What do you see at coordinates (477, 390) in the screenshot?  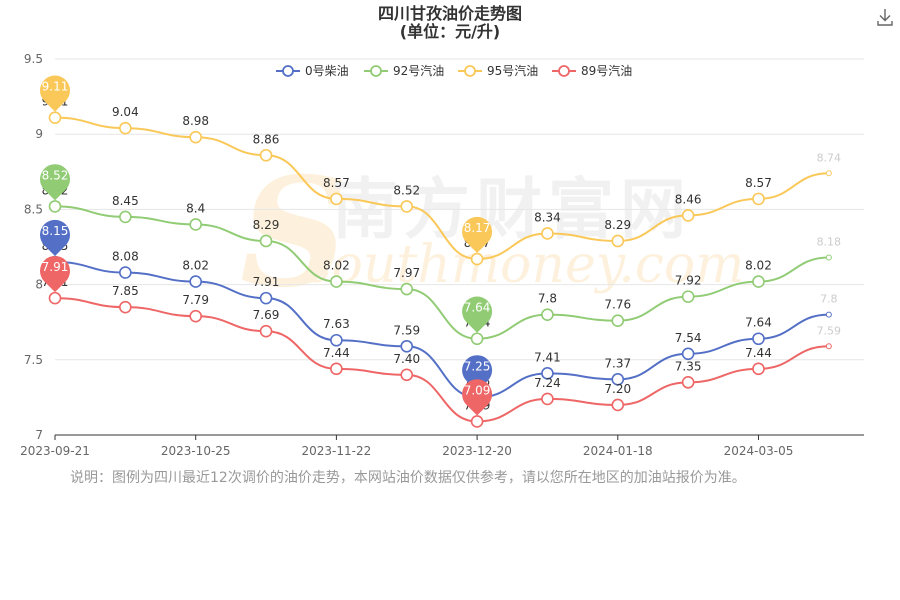 I see `marker-pin-label: 7.09` at bounding box center [477, 390].